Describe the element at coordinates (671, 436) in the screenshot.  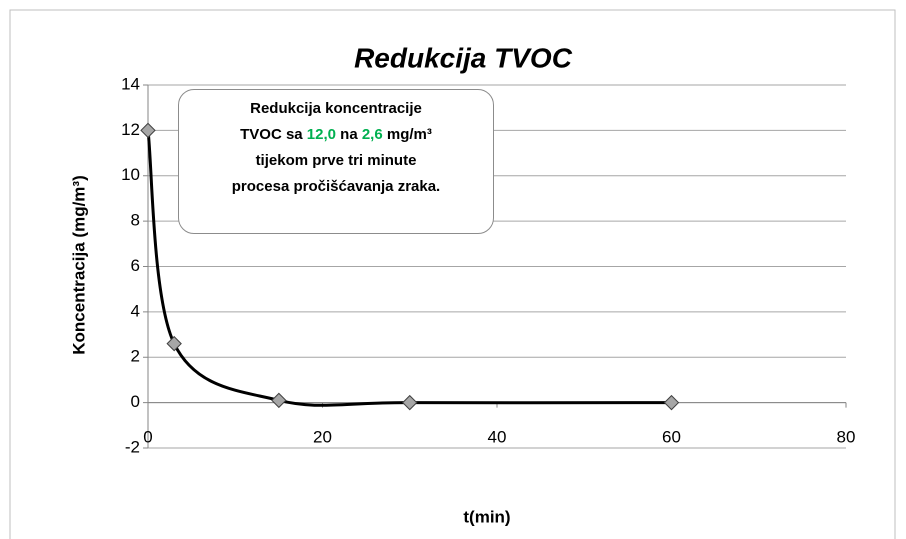
I see `x-tick-label: 60` at that location.